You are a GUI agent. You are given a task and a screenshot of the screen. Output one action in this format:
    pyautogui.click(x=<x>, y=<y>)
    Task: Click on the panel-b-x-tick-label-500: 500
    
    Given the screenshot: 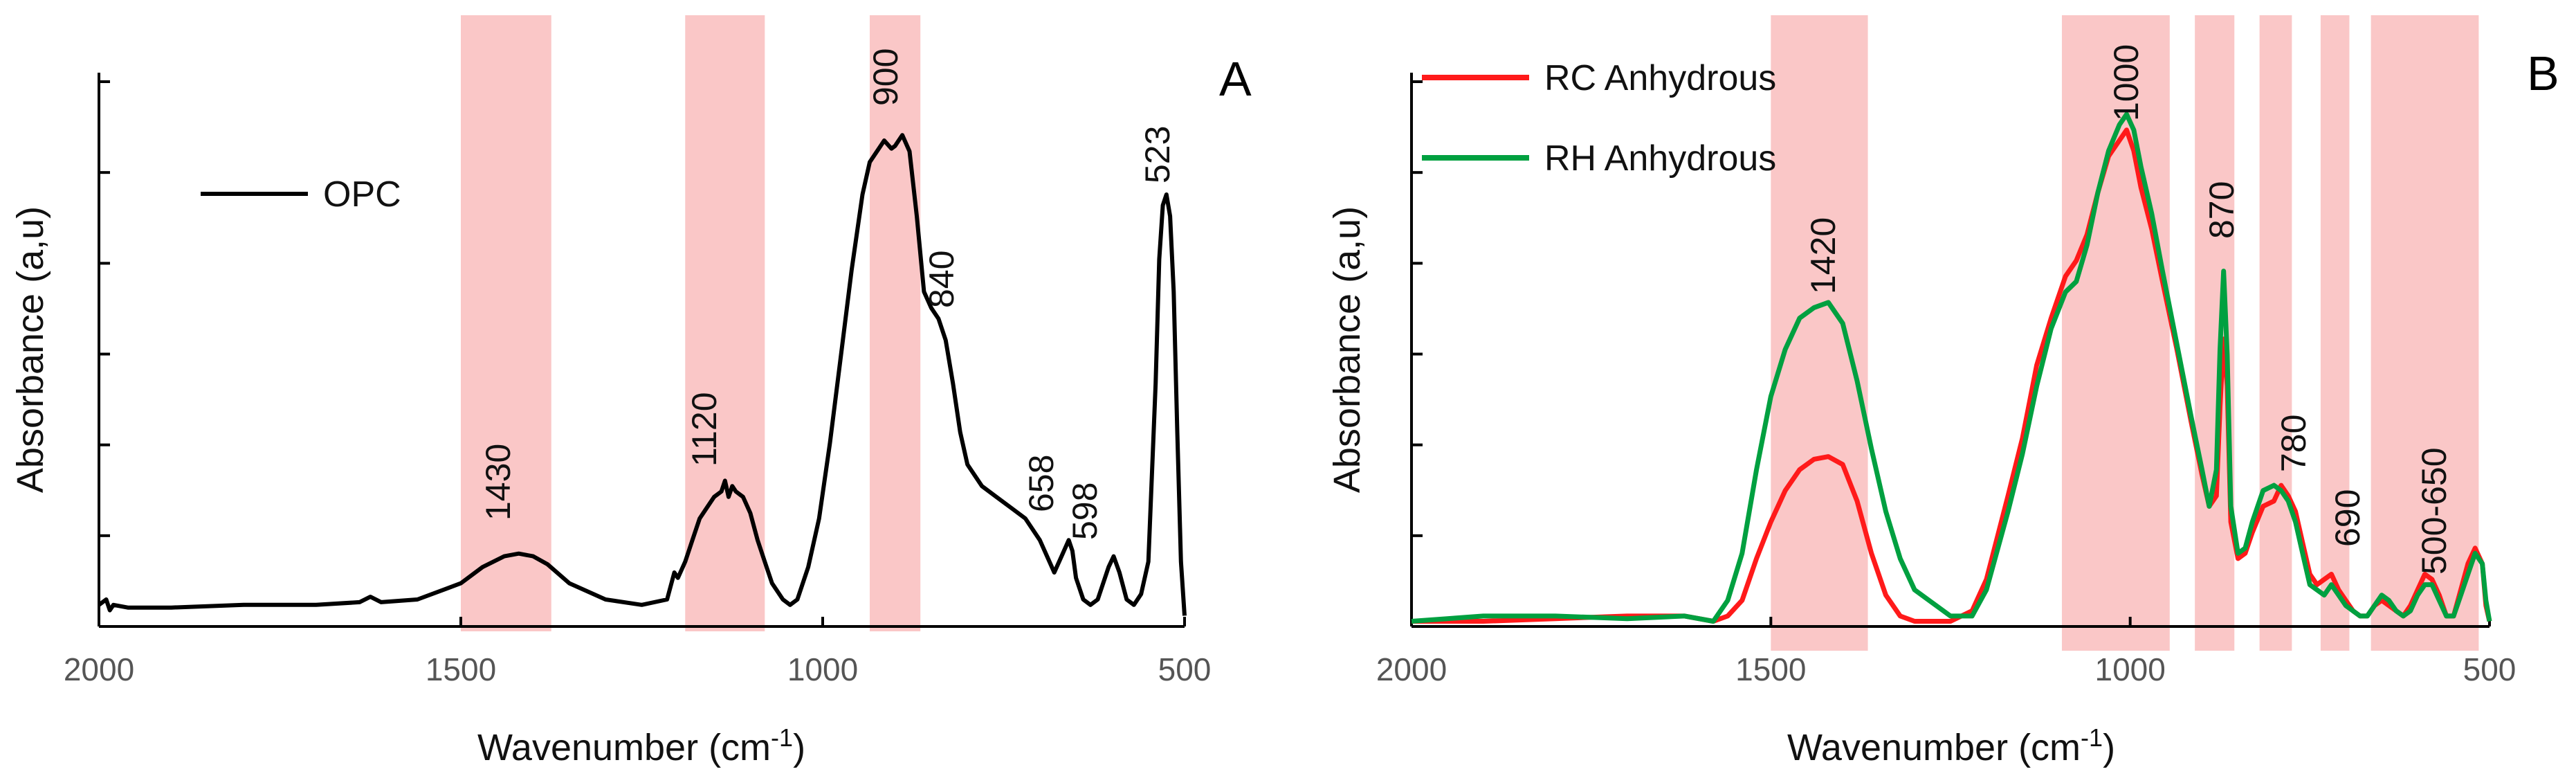 What is the action you would take?
    pyautogui.click(x=2490, y=669)
    